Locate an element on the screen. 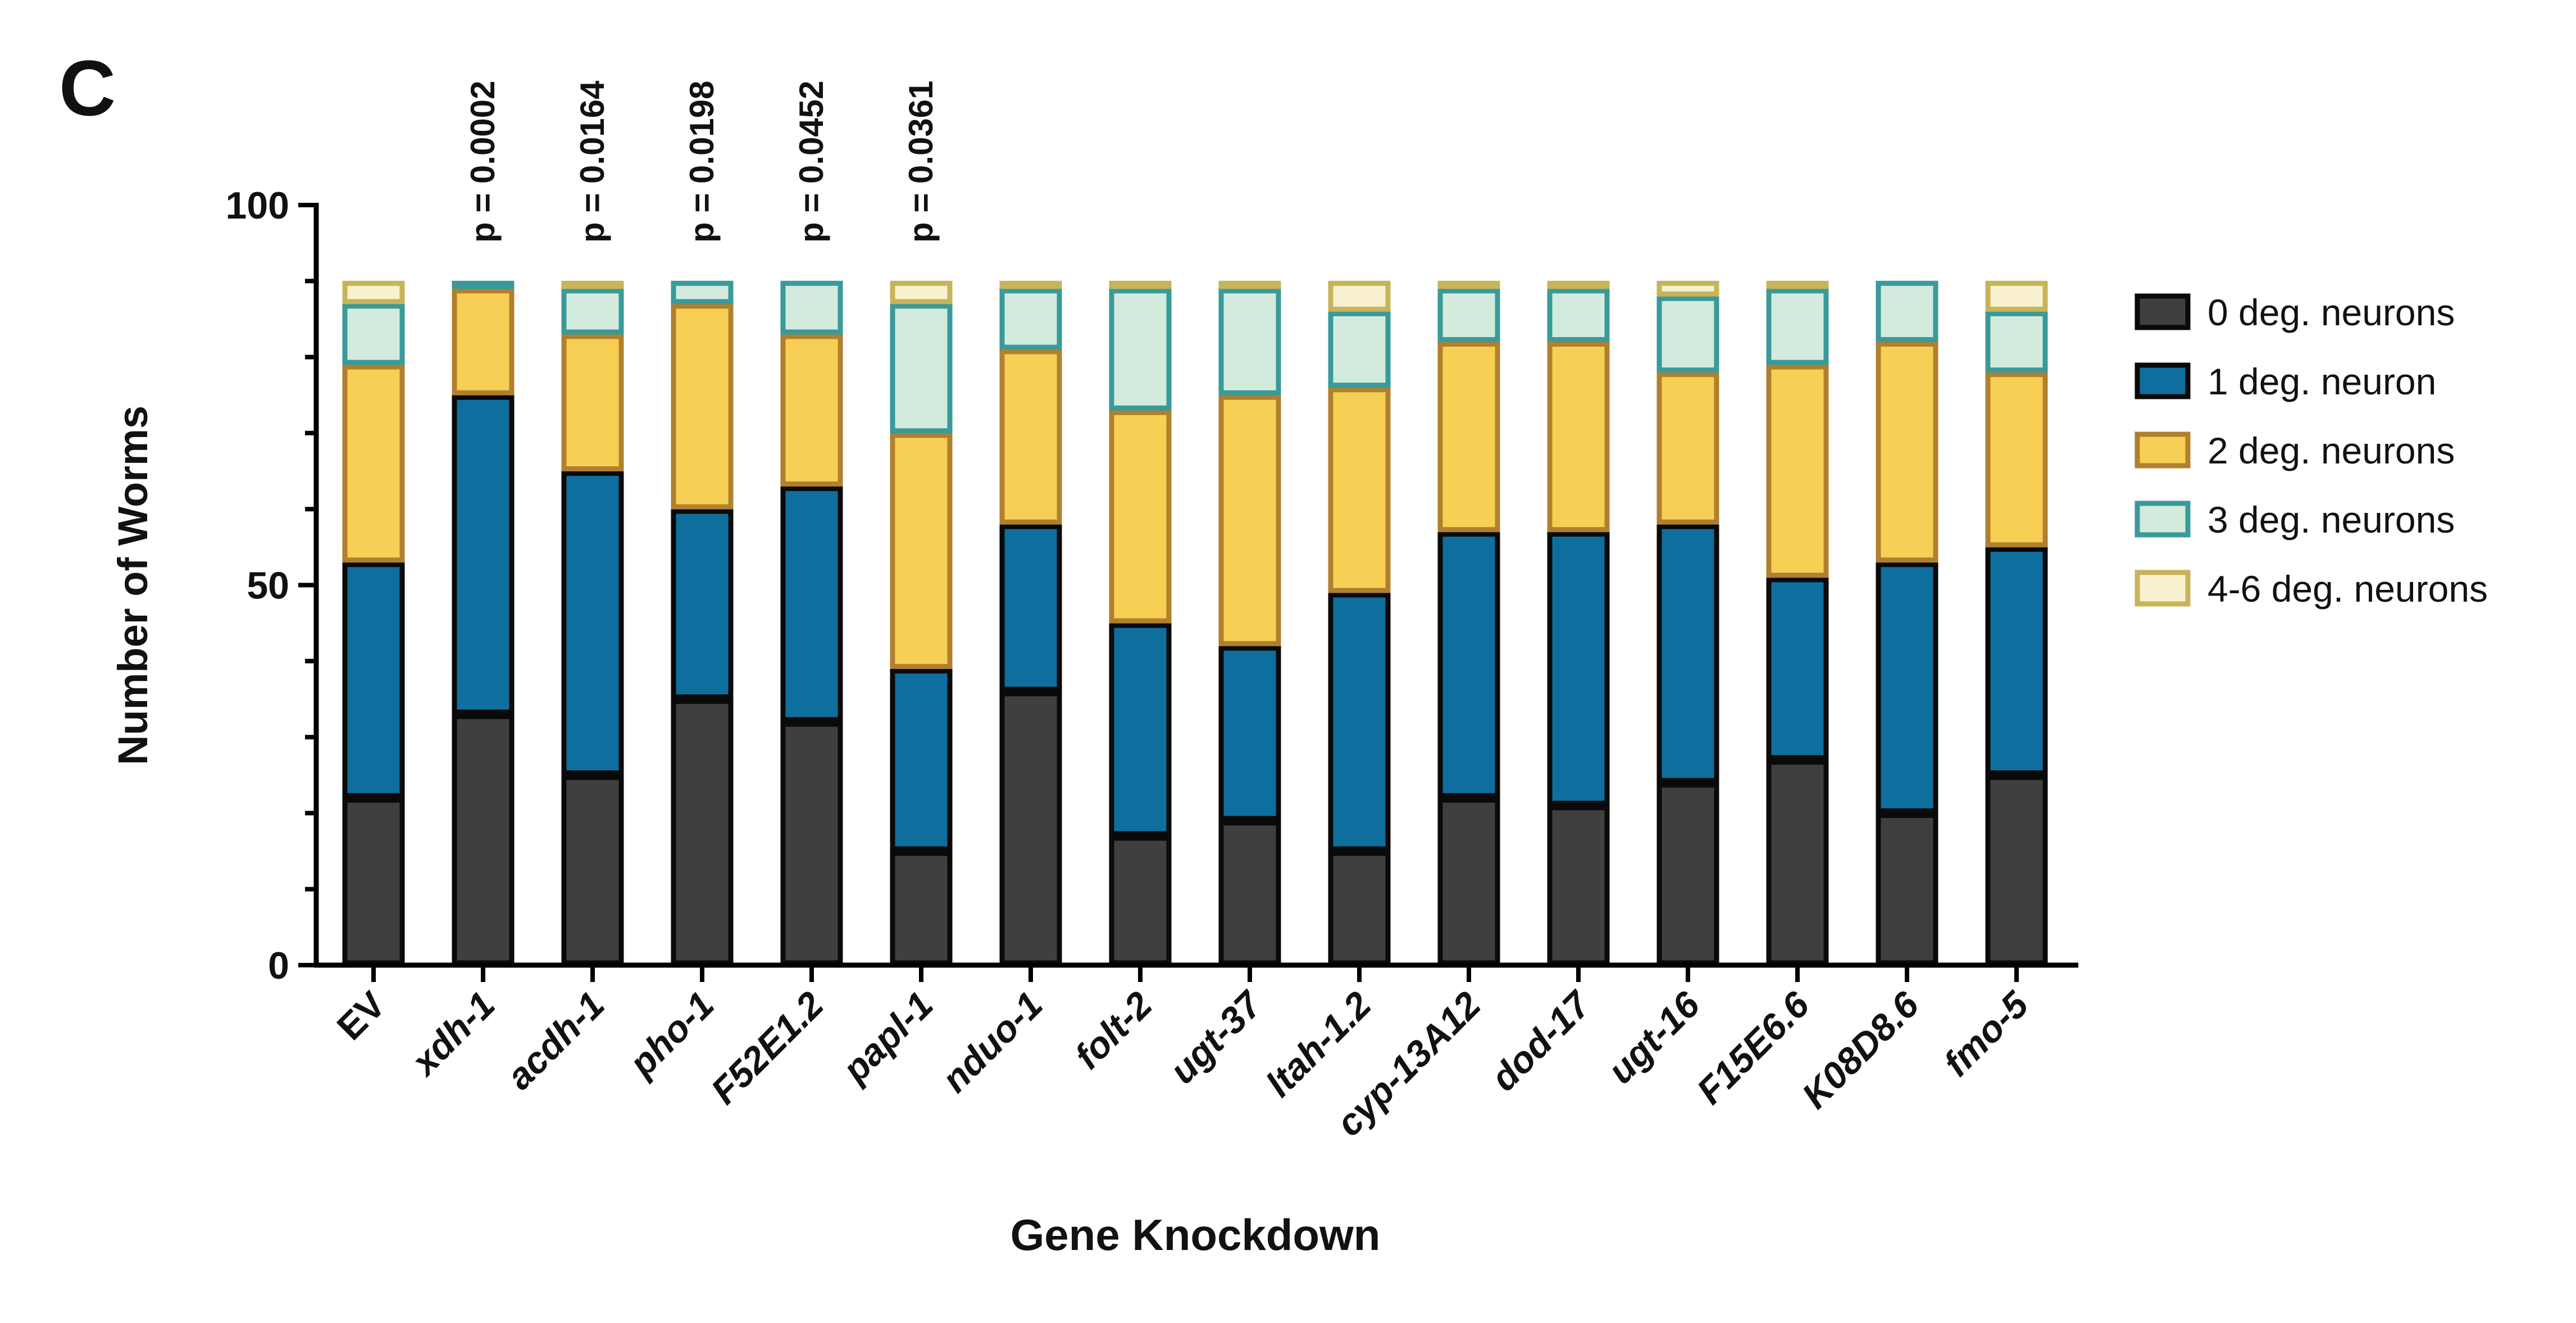 This screenshot has height=1323, width=2576. bar-segment-xdh-1-s0 is located at coordinates (483, 840).